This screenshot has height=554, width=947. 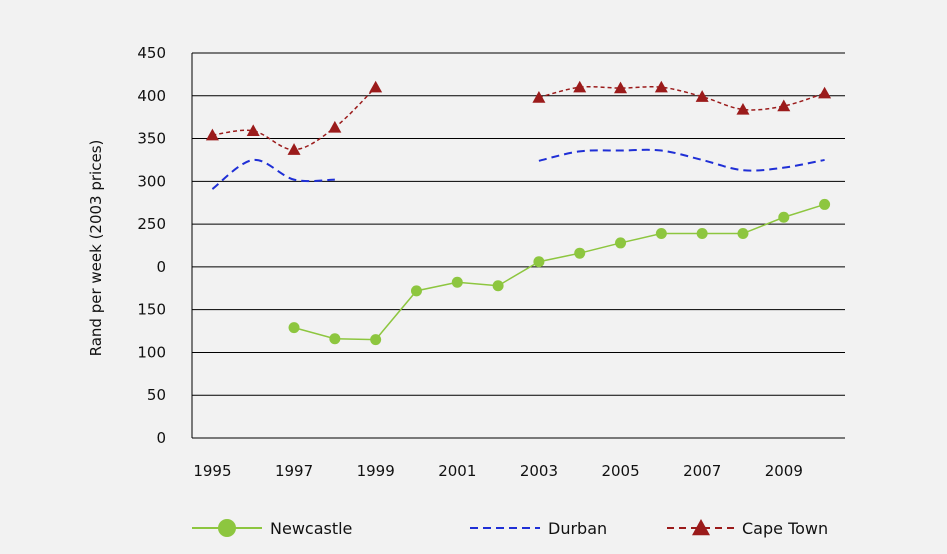 What do you see at coordinates (294, 471) in the screenshot?
I see `x-tick-label-1: 1997` at bounding box center [294, 471].